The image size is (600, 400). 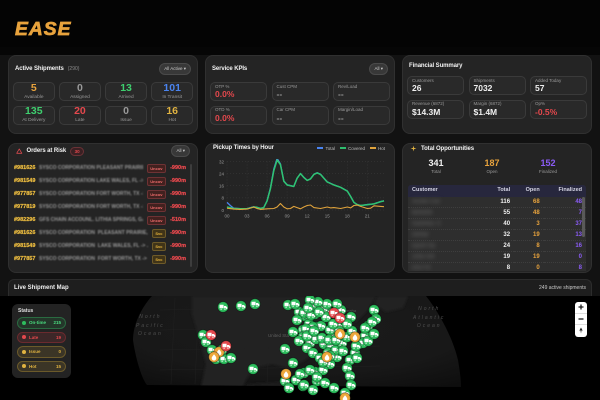 I want to click on svg-text: 8, so click(x=222, y=198).